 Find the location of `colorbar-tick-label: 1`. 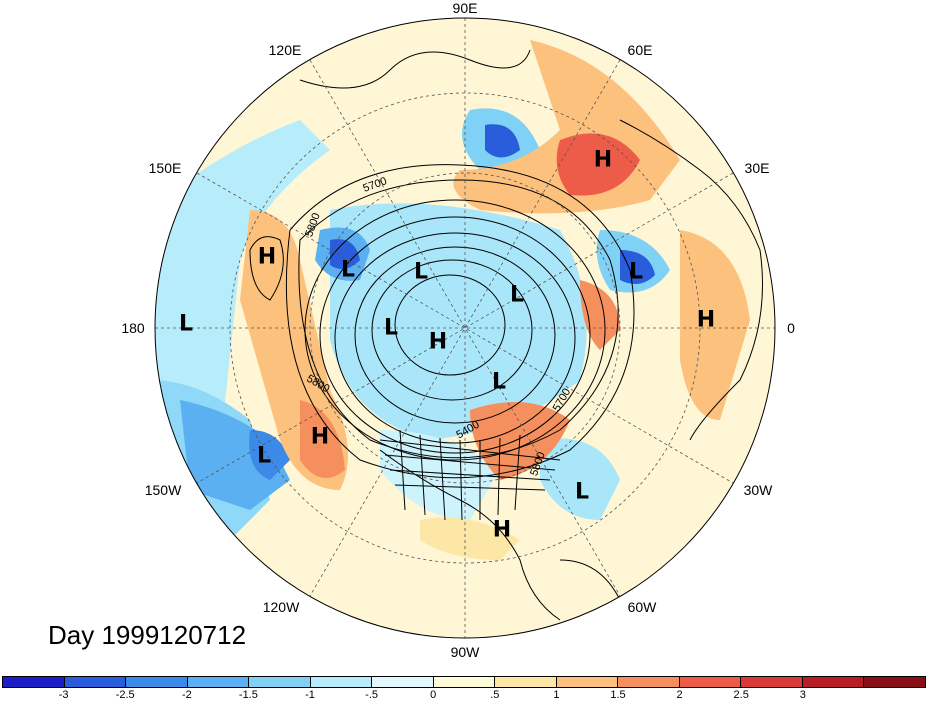

colorbar-tick-label: 1 is located at coordinates (556, 695).